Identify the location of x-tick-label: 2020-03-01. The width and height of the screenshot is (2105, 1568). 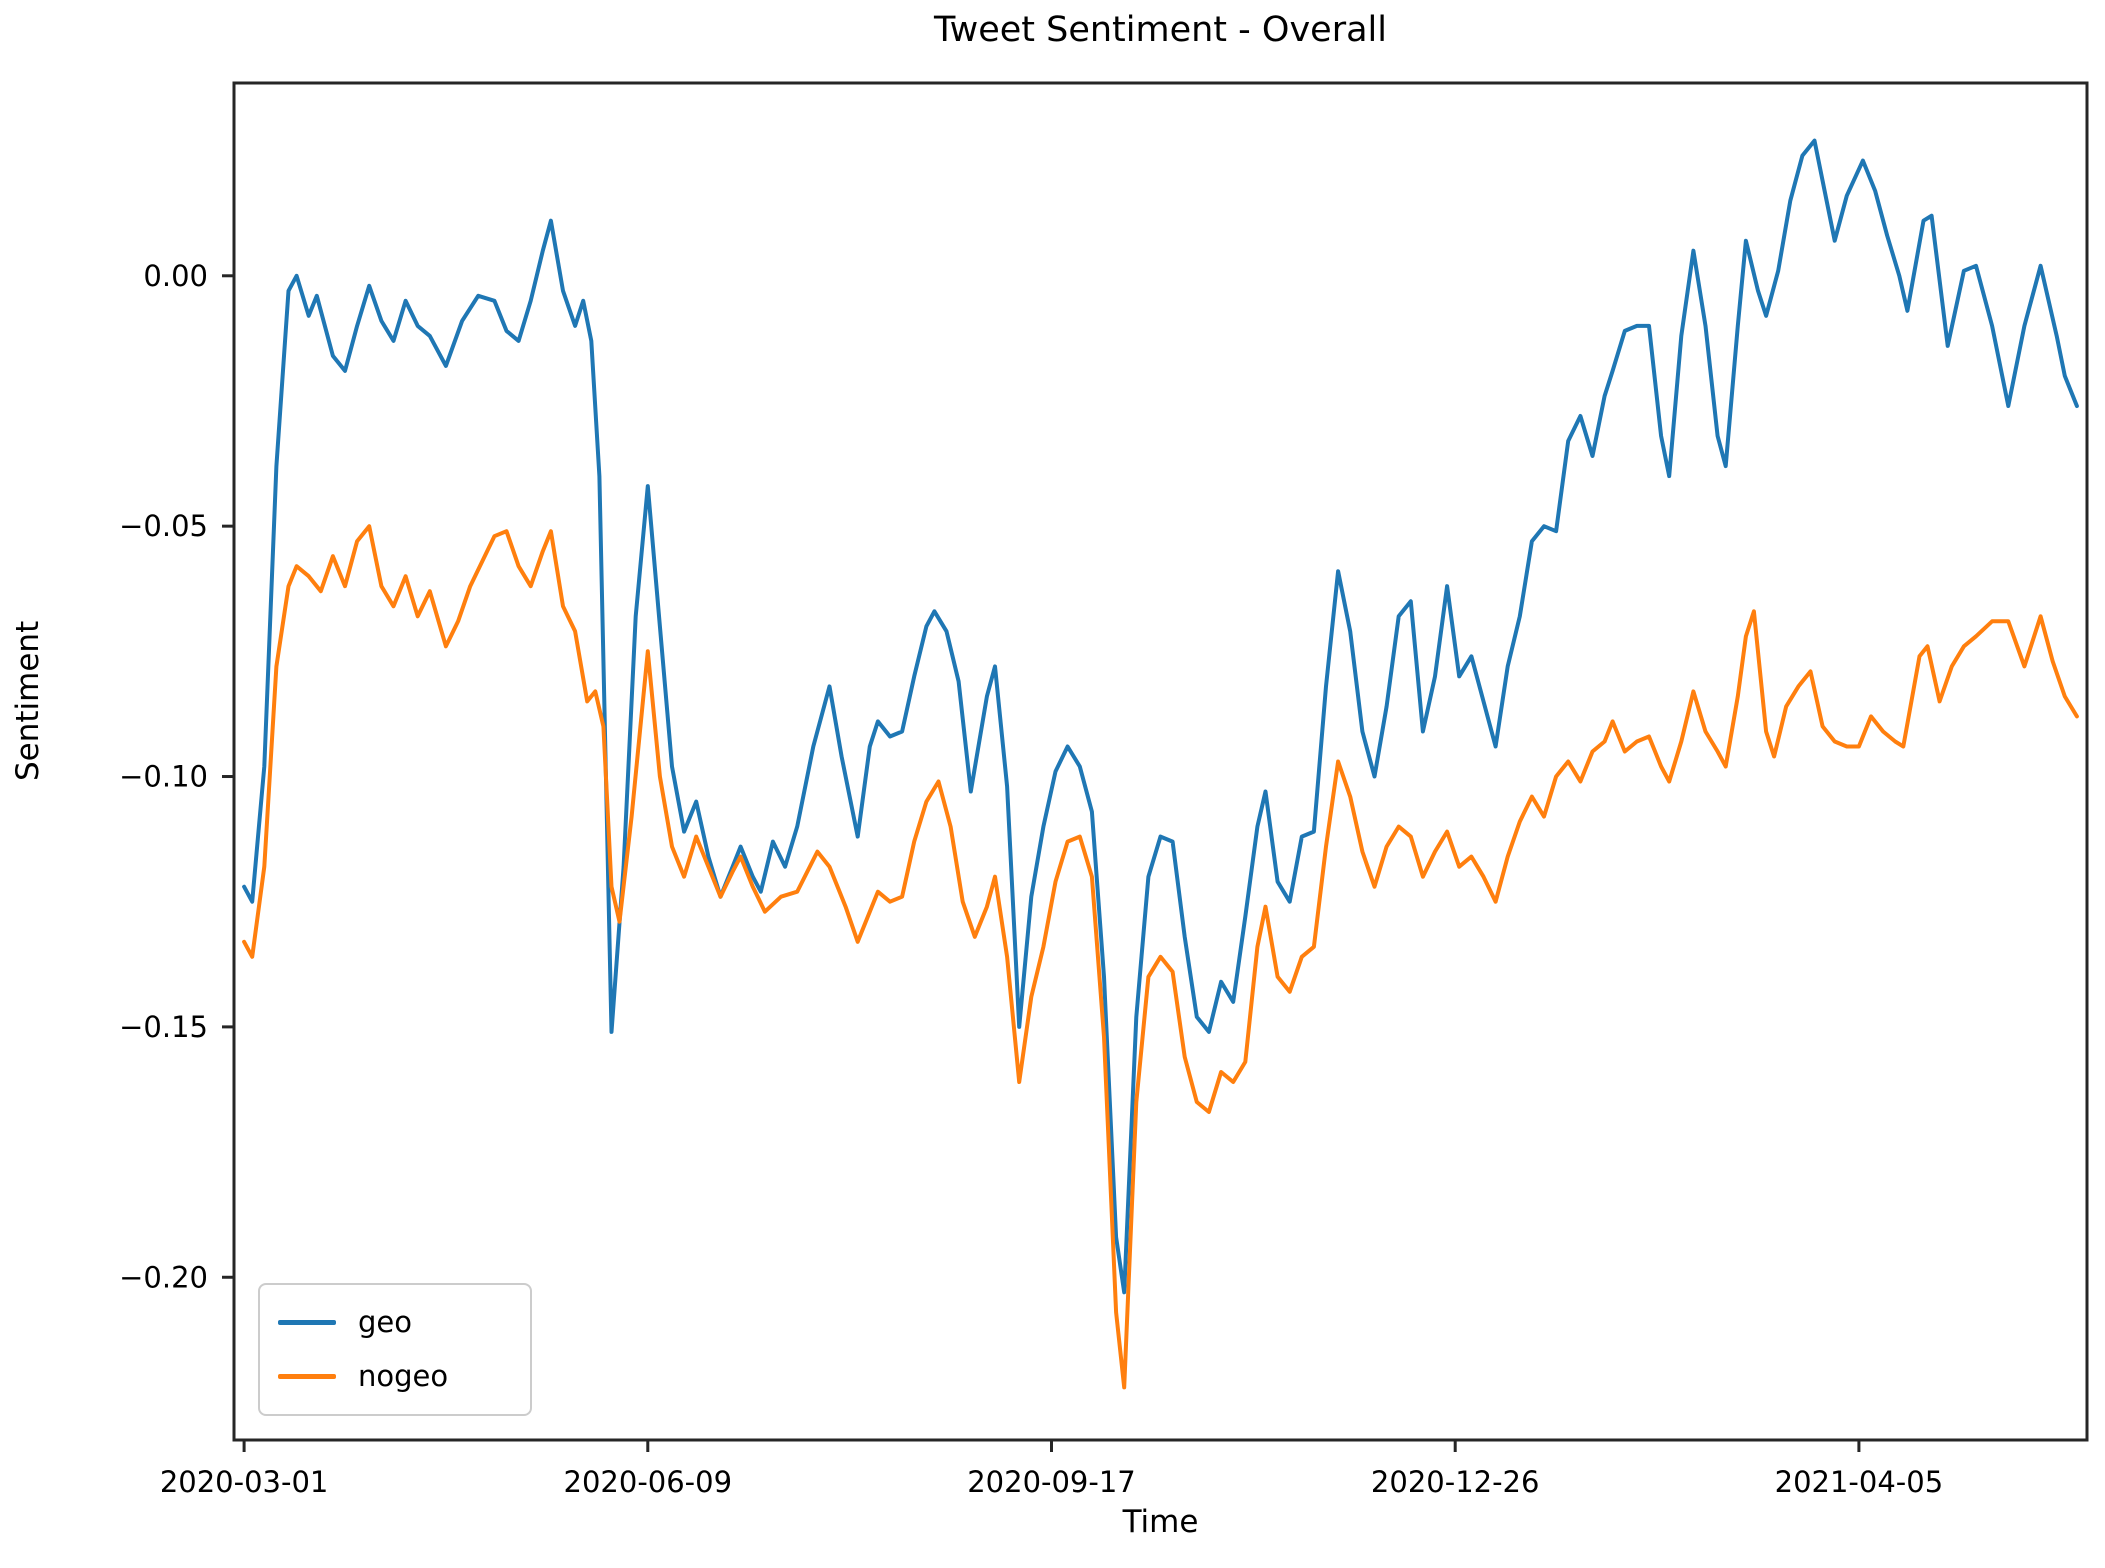
(244, 1482).